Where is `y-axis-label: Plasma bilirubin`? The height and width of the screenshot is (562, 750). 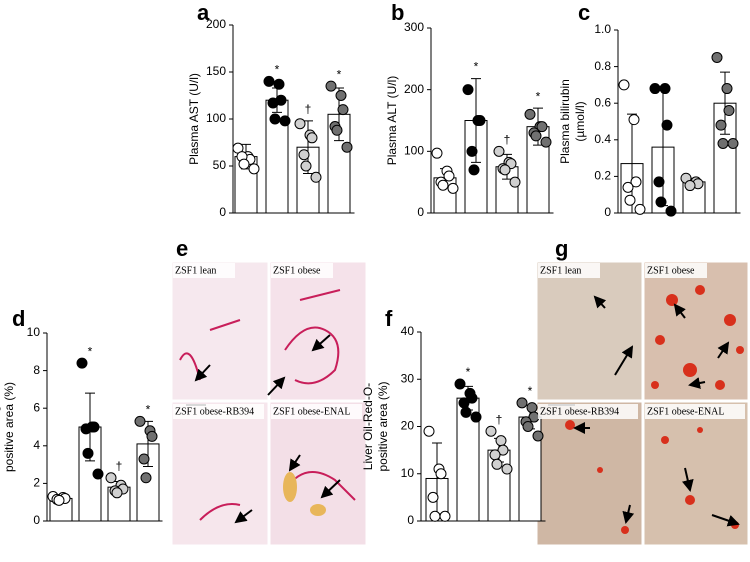
y-axis-label: Plasma bilirubin is located at coordinates (565, 121).